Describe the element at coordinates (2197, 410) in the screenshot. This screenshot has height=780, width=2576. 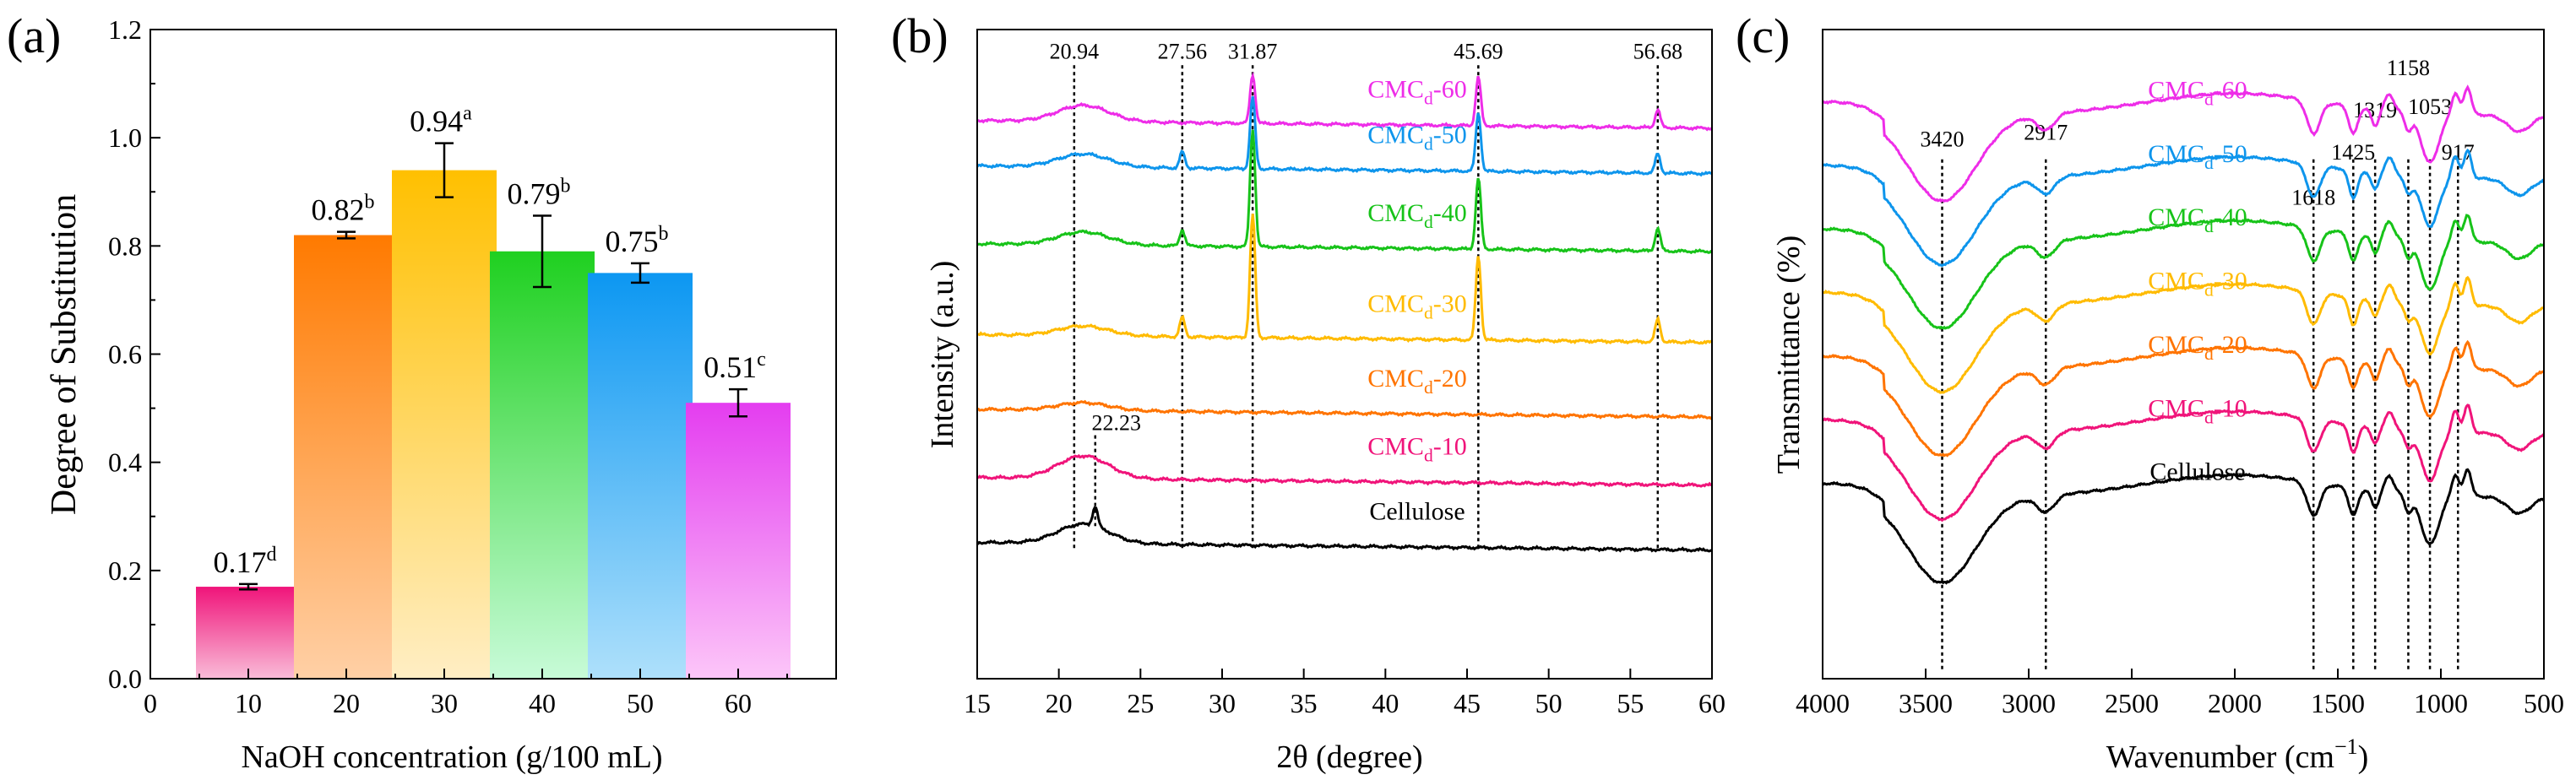
I see `series-label: CMCd-10` at that location.